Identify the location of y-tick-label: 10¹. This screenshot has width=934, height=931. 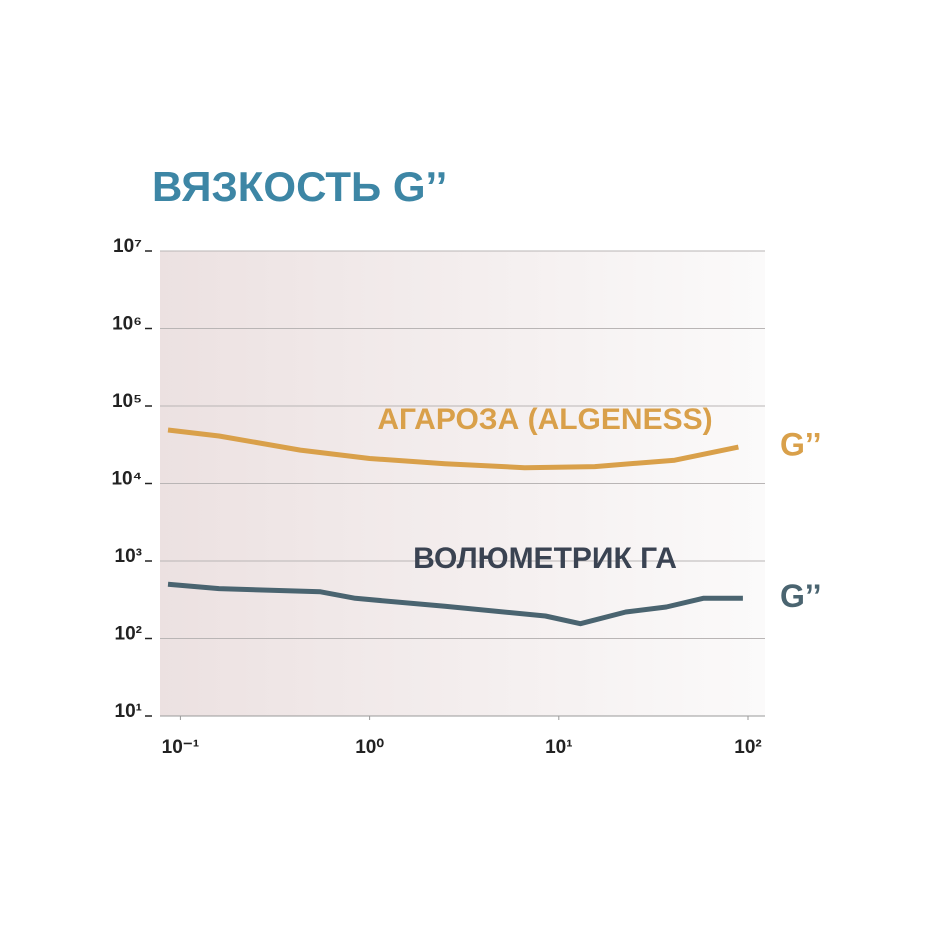
(128, 711).